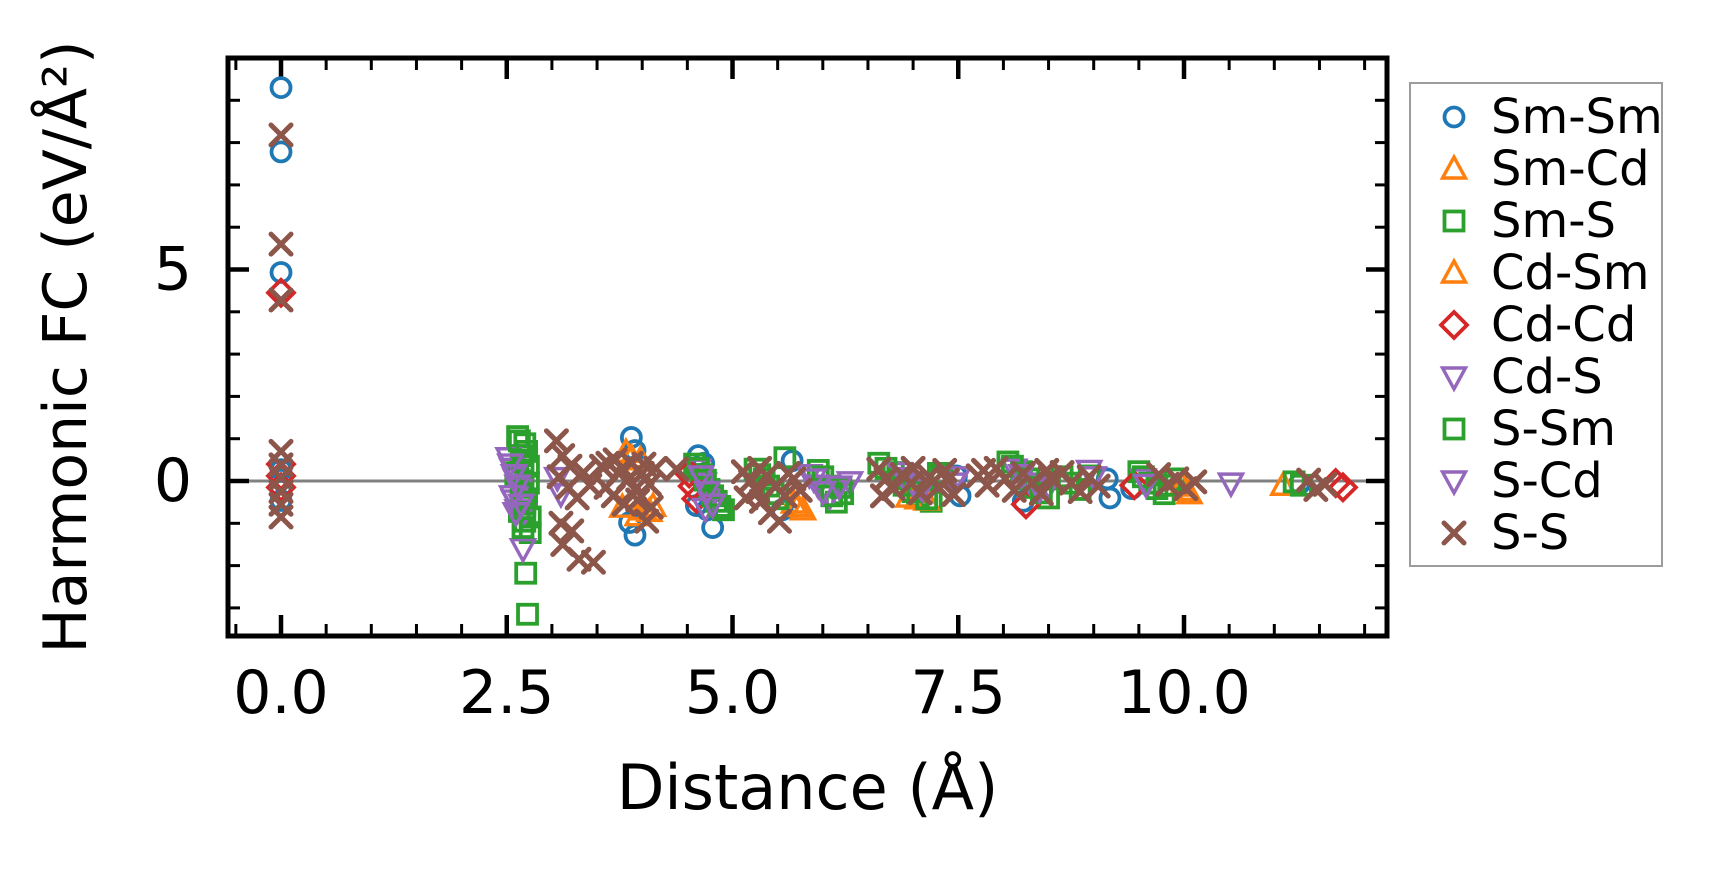  What do you see at coordinates (1547, 480) in the screenshot?
I see `legend-label: S-Cd` at bounding box center [1547, 480].